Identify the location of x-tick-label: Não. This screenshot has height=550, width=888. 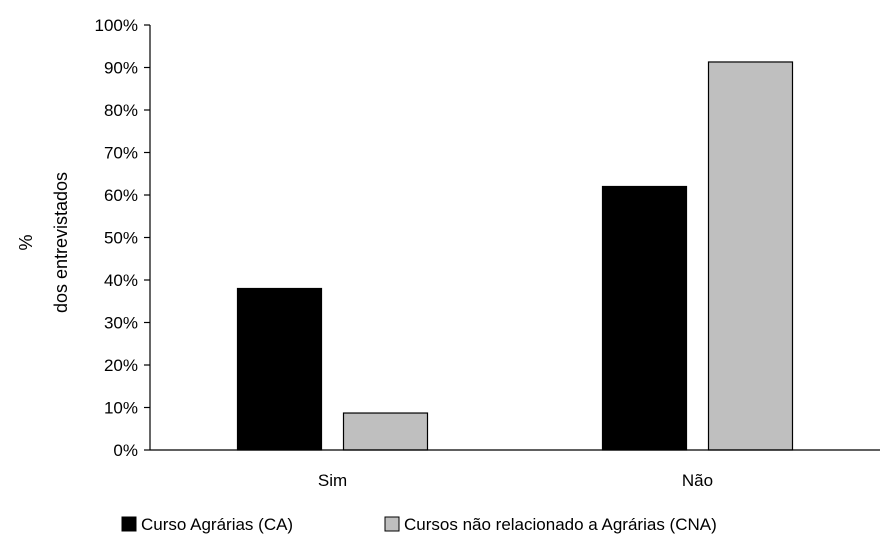
(697, 480).